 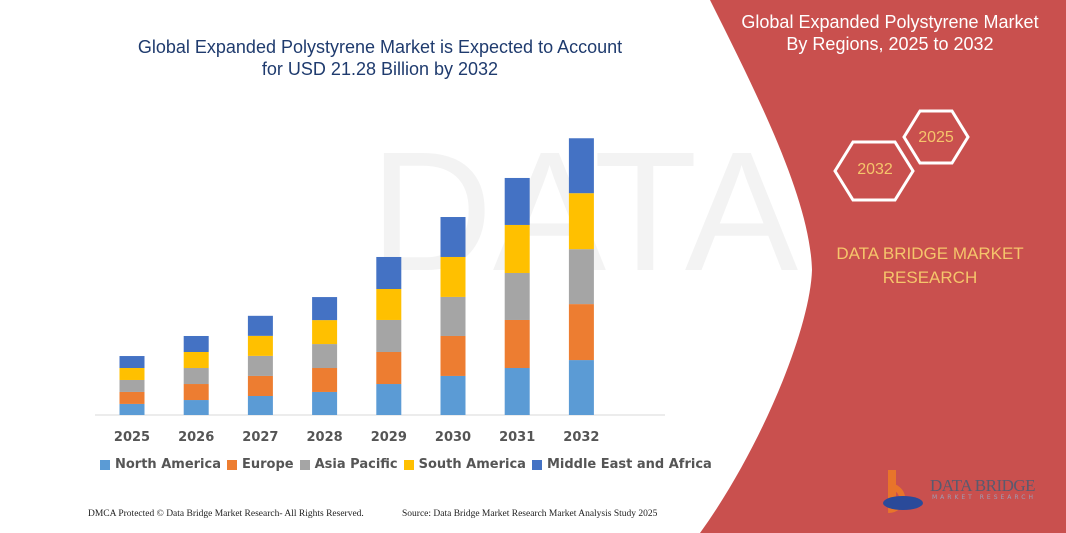 I want to click on bar-2032-europe, so click(x=581, y=332).